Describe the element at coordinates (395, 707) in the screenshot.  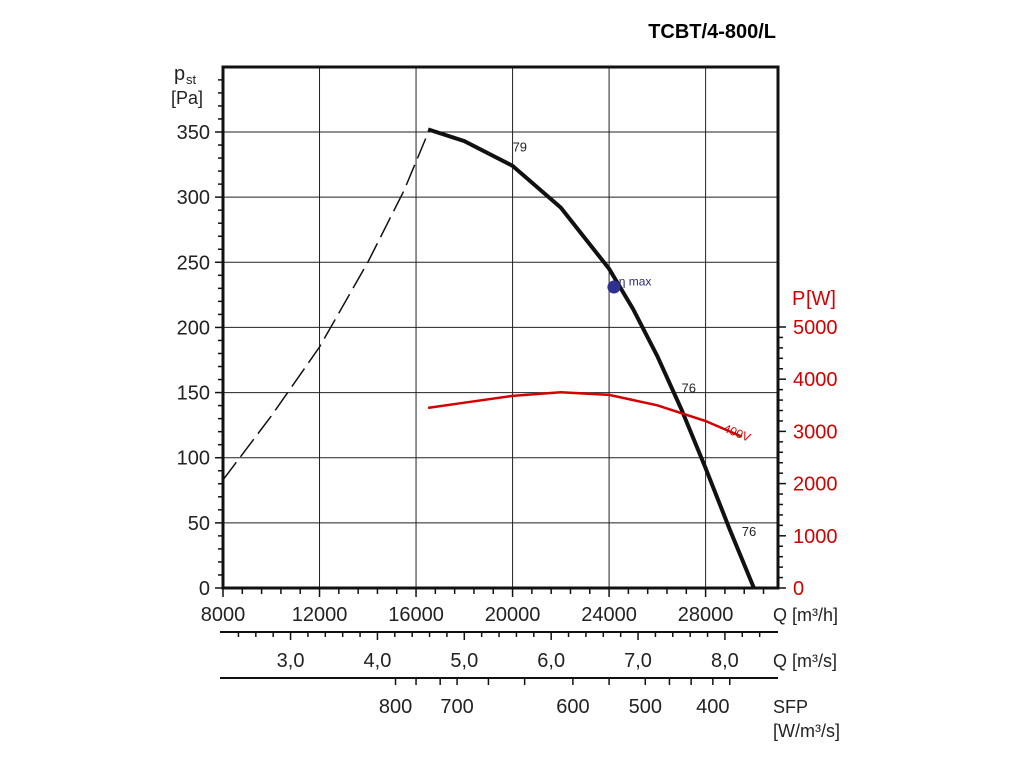
I see `sfp-tick-label: 800` at that location.